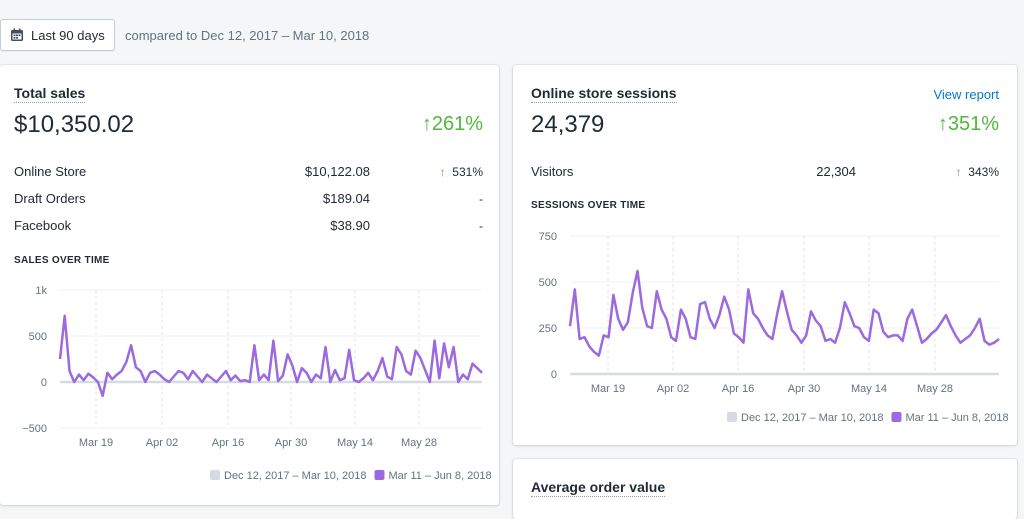  What do you see at coordinates (836, 171) in the screenshot?
I see `sessions-row-value-visitors: 22,304` at bounding box center [836, 171].